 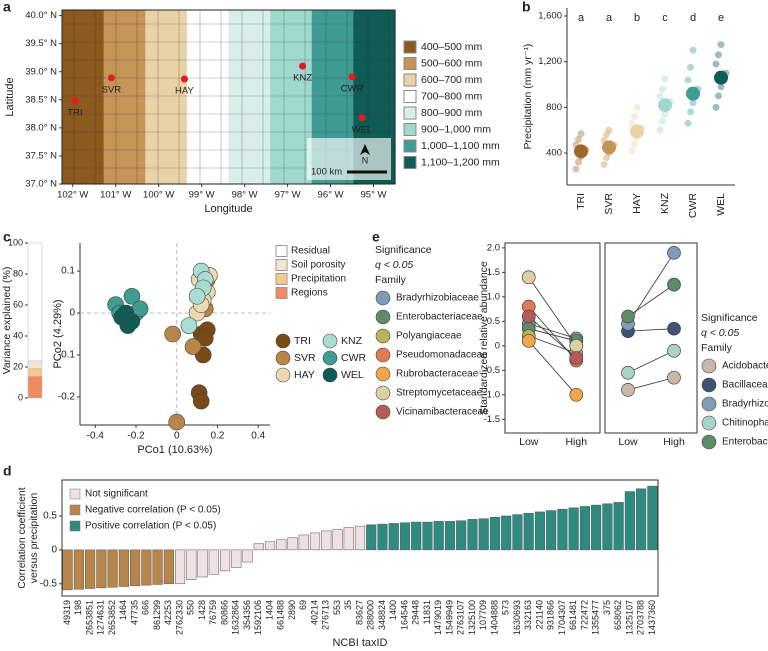 I want to click on y-tick-label: 100, so click(x=15, y=242).